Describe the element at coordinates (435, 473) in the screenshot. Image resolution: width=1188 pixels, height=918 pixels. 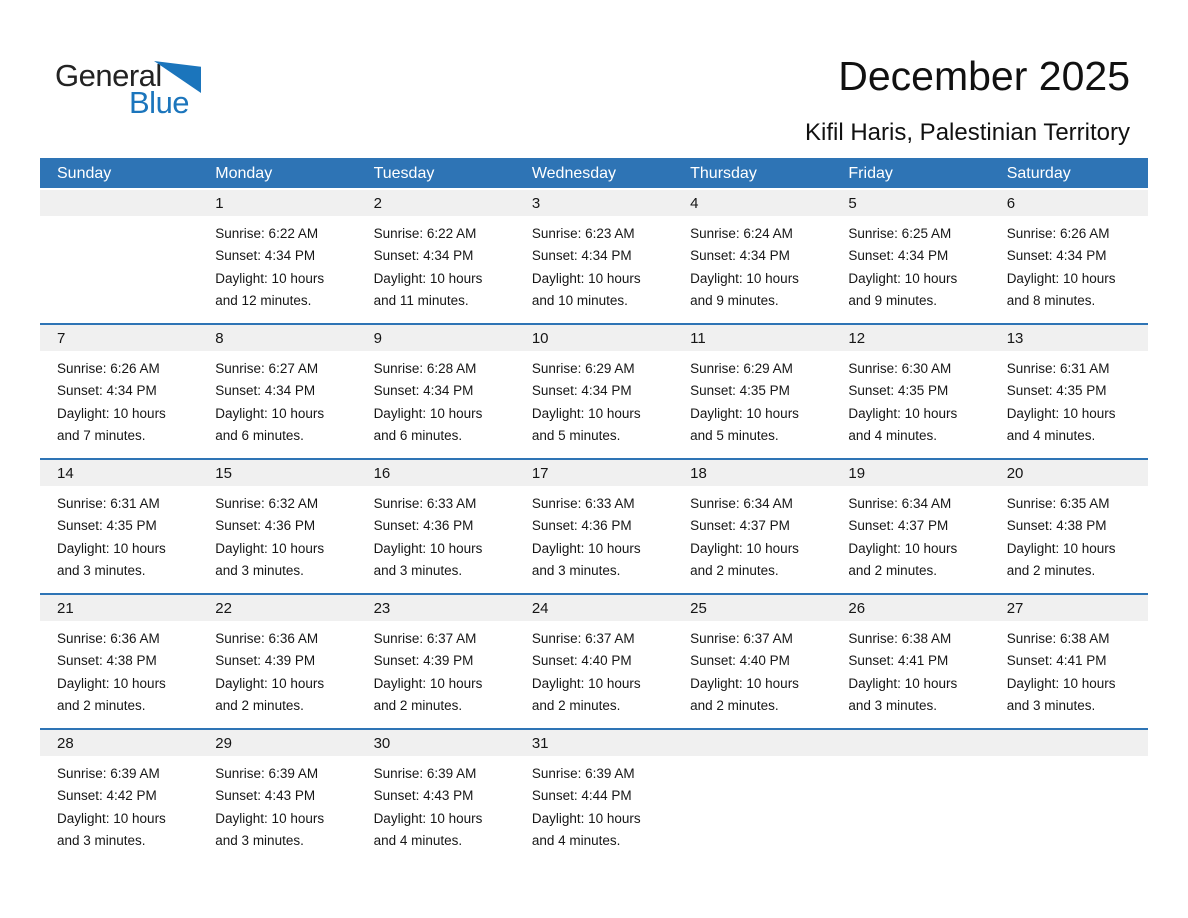
I see `day-number: 16` at that location.